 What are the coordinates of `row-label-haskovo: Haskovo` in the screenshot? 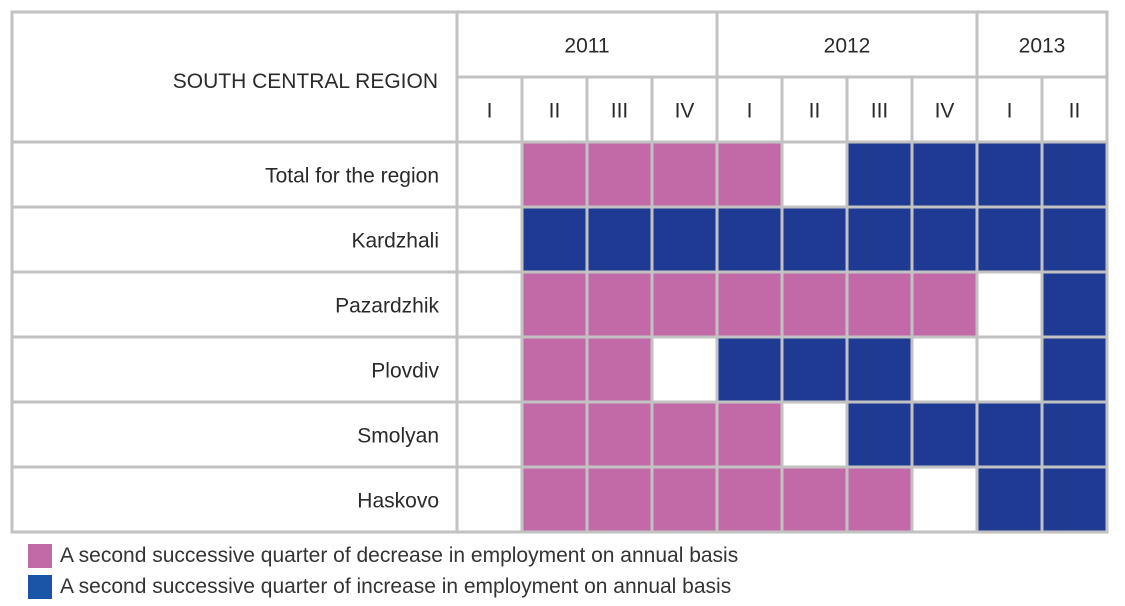 It's located at (398, 501).